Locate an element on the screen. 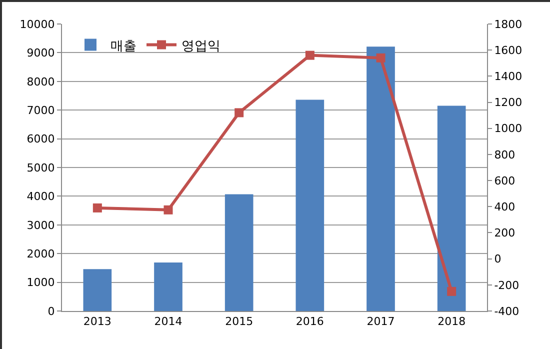 The image size is (550, 349). y-tick-label: 1000 is located at coordinates (40, 283).